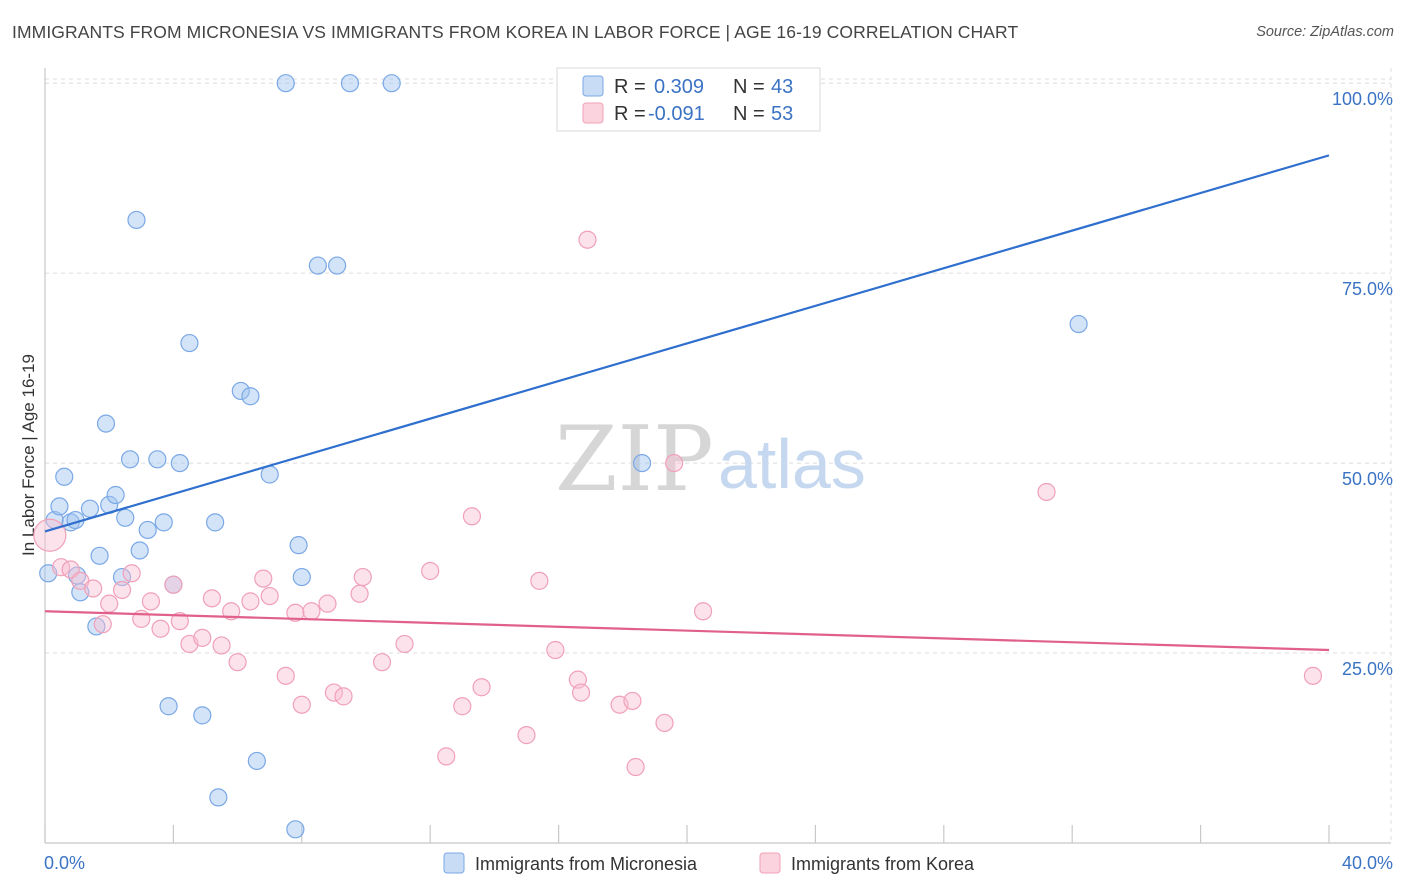  I want to click on y-tick-label: 100.0%, so click(1362, 99).